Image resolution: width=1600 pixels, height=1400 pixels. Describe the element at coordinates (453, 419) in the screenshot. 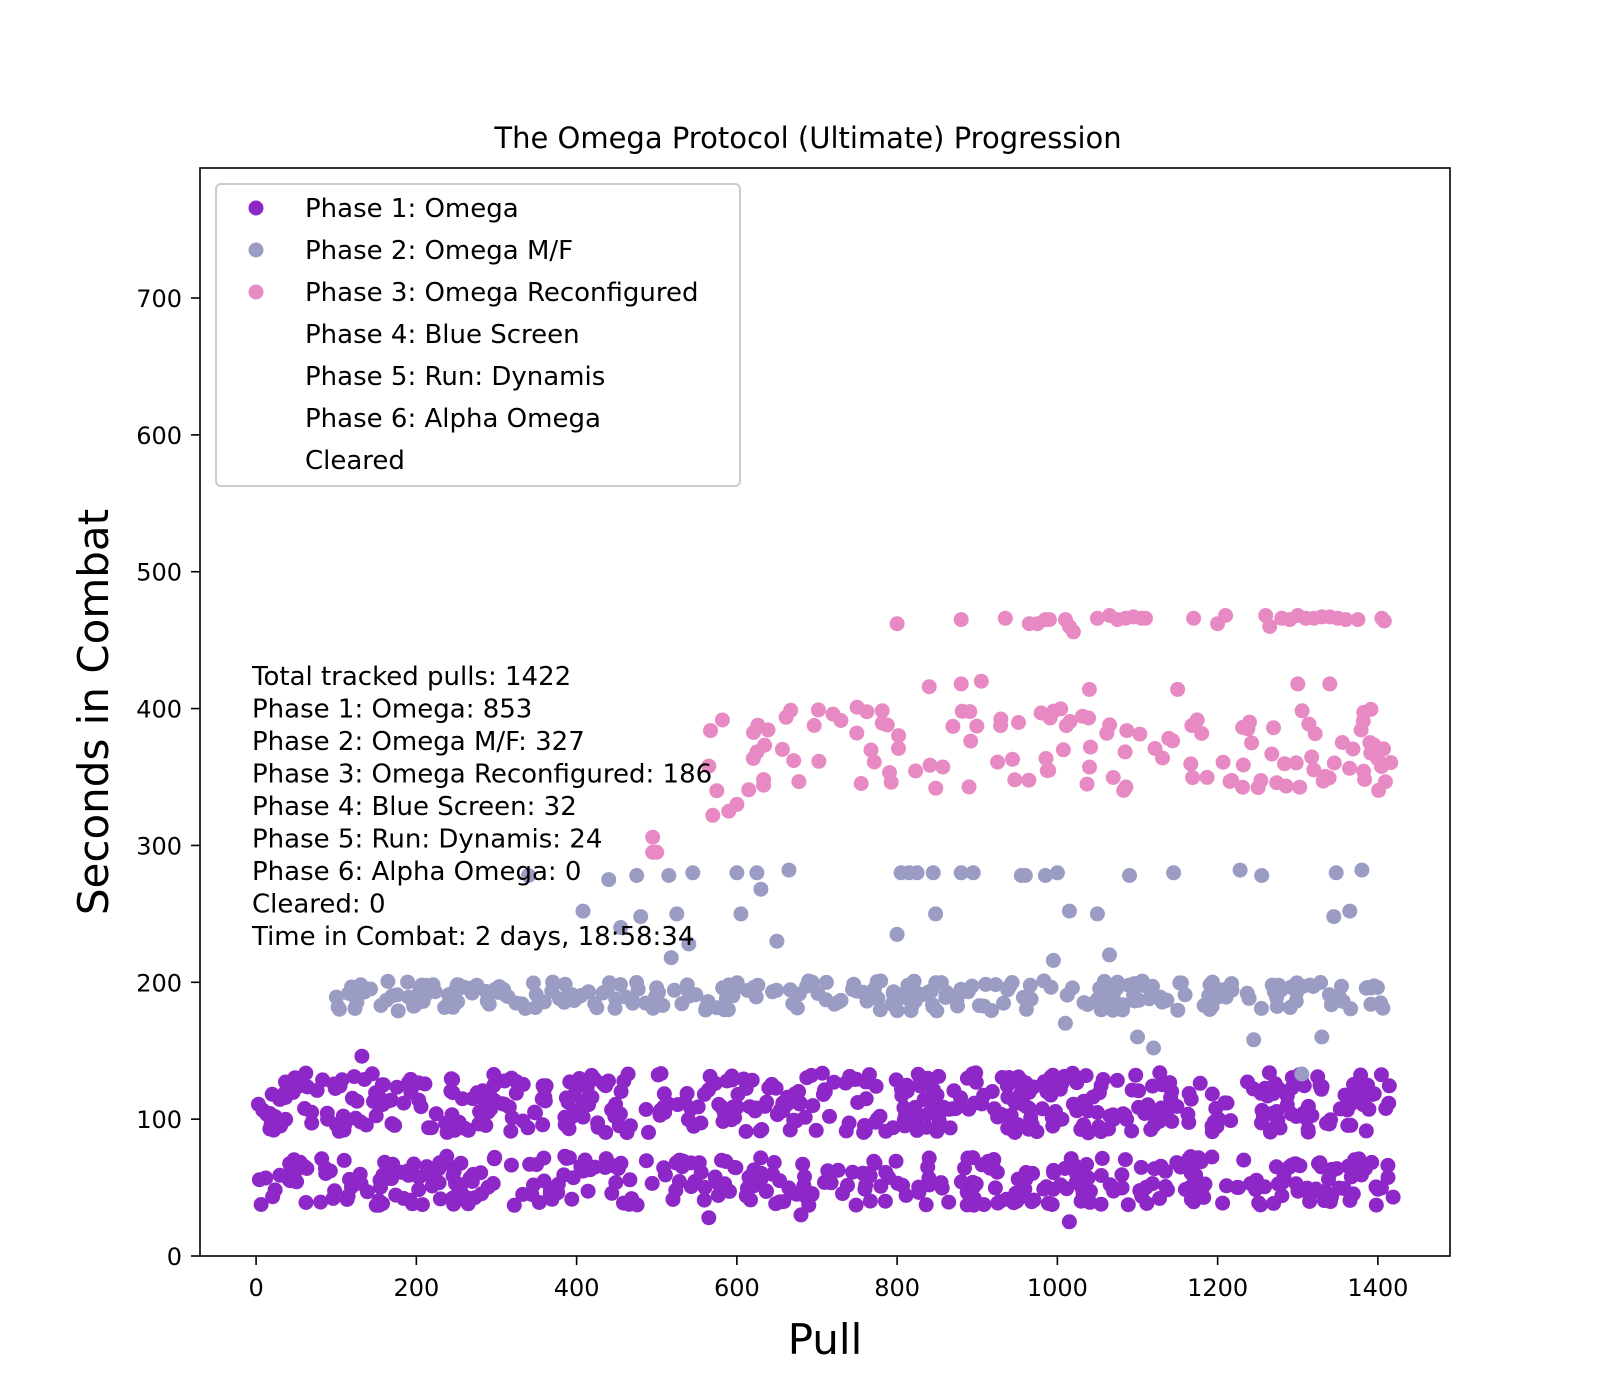

I see `legend-entry: Phase 6: Alpha Omega` at that location.